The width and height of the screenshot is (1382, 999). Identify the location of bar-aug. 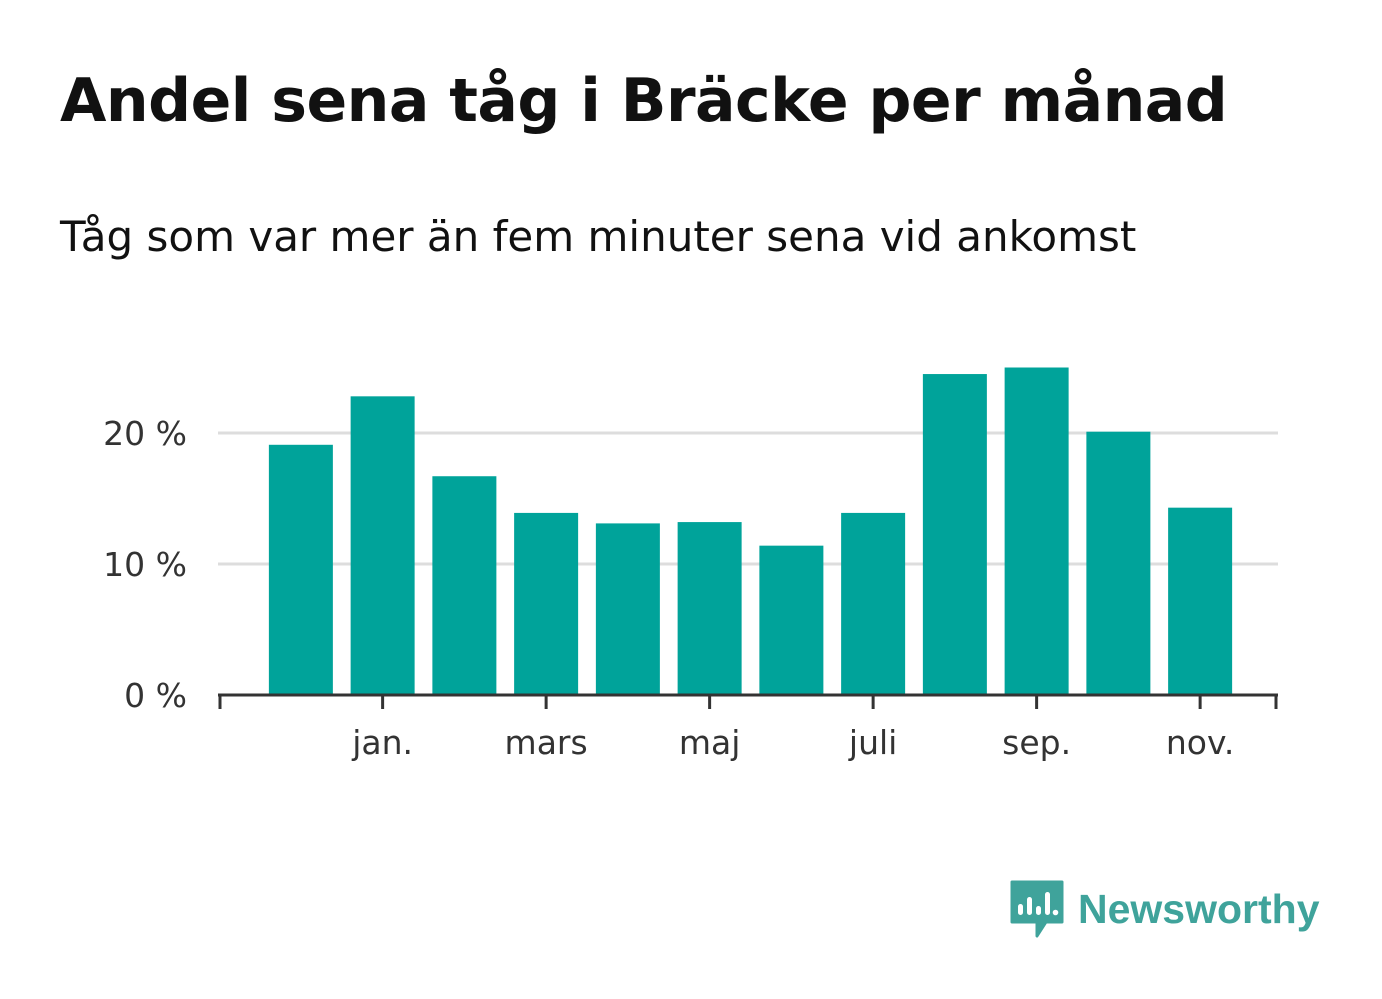
(954, 534).